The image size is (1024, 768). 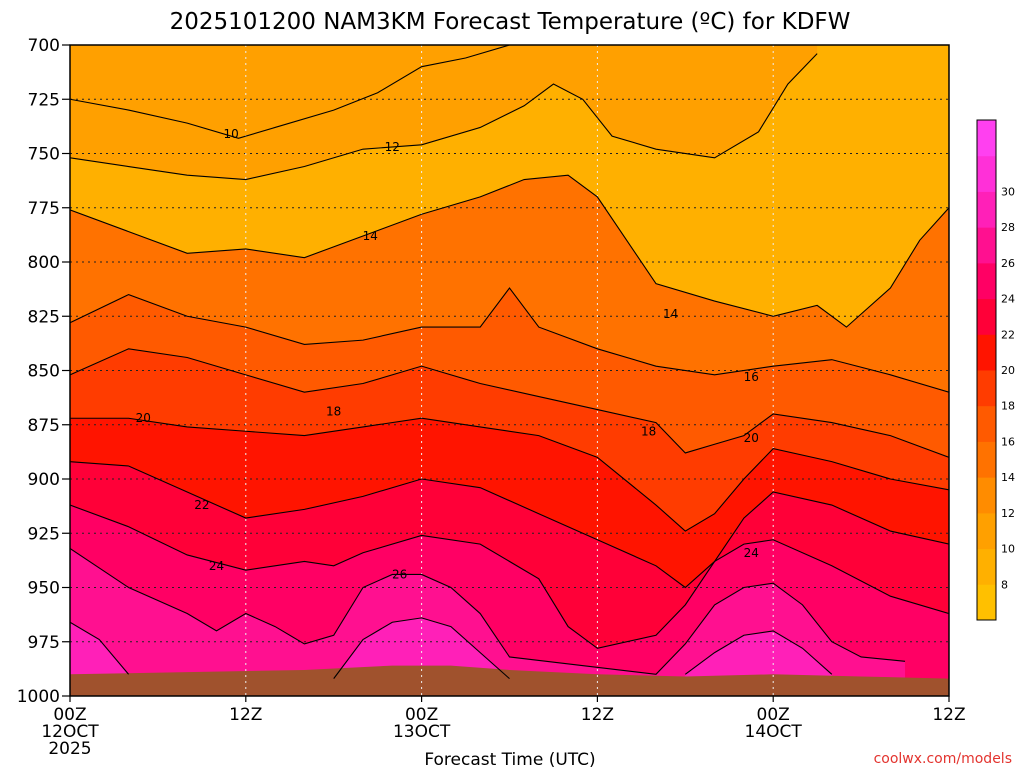 What do you see at coordinates (774, 732) in the screenshot?
I see `x-tick-label: 14OCT` at bounding box center [774, 732].